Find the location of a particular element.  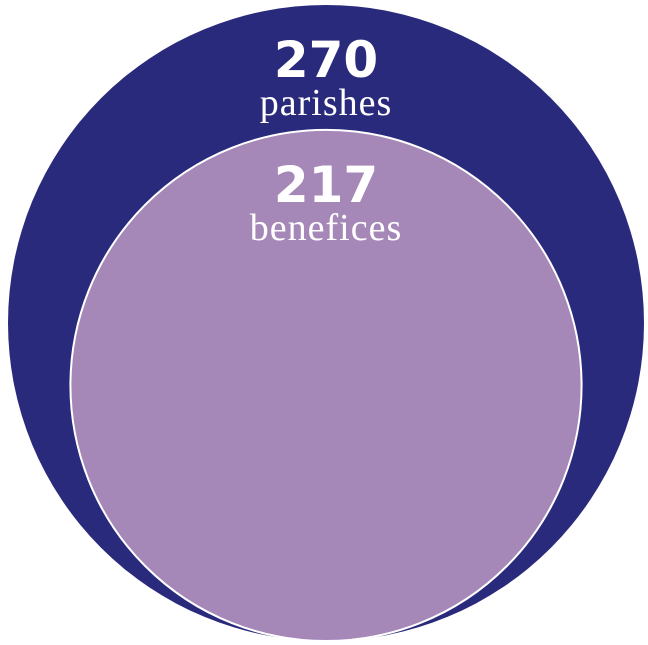

category-label: benefices is located at coordinates (326, 228).